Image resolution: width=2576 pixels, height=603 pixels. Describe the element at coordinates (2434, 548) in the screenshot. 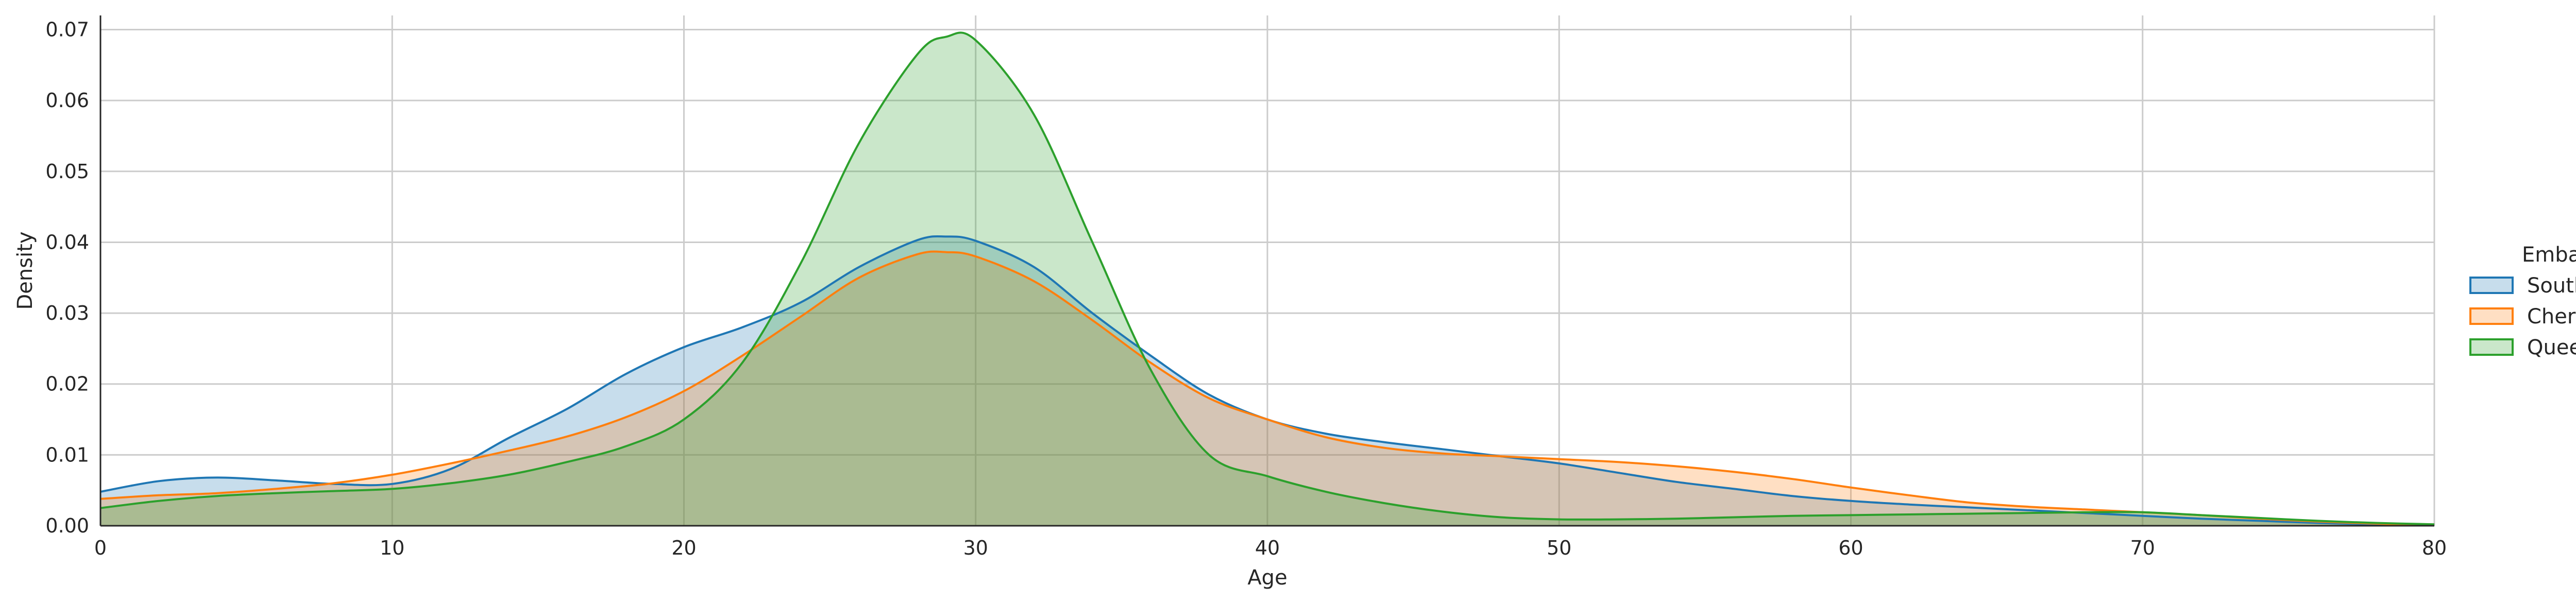

I see `x-tick-label: 80` at that location.